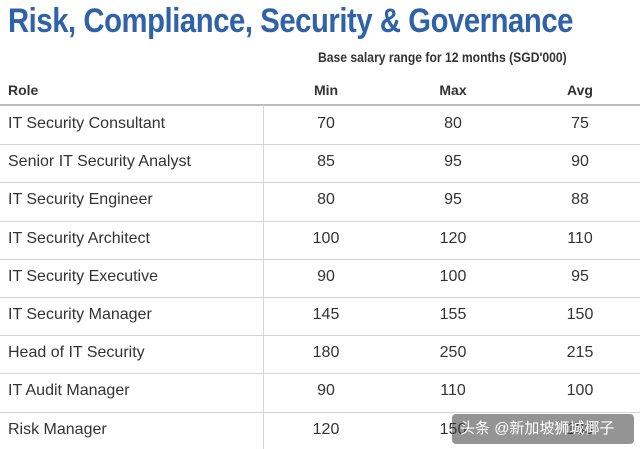 The width and height of the screenshot is (640, 449). I want to click on salary-cell: 70, so click(326, 123).